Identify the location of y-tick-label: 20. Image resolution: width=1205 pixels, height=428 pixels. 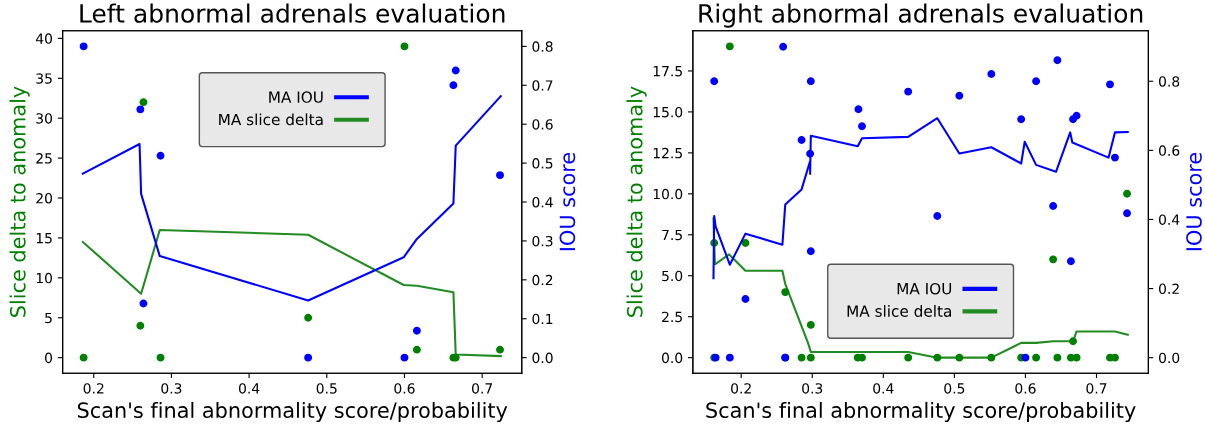
(44, 198).